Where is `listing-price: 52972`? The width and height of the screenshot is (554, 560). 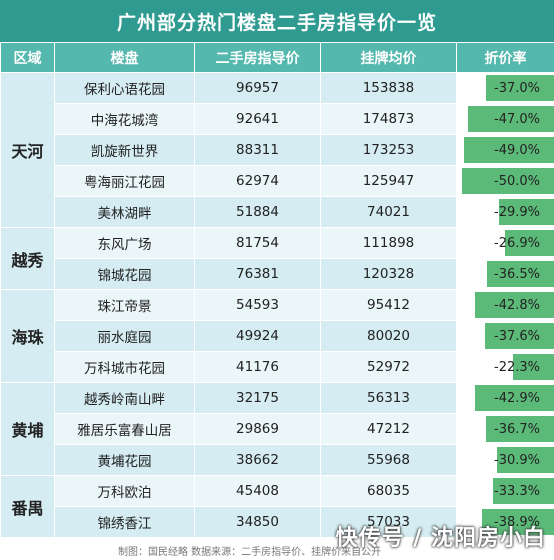 listing-price: 52972 is located at coordinates (388, 367).